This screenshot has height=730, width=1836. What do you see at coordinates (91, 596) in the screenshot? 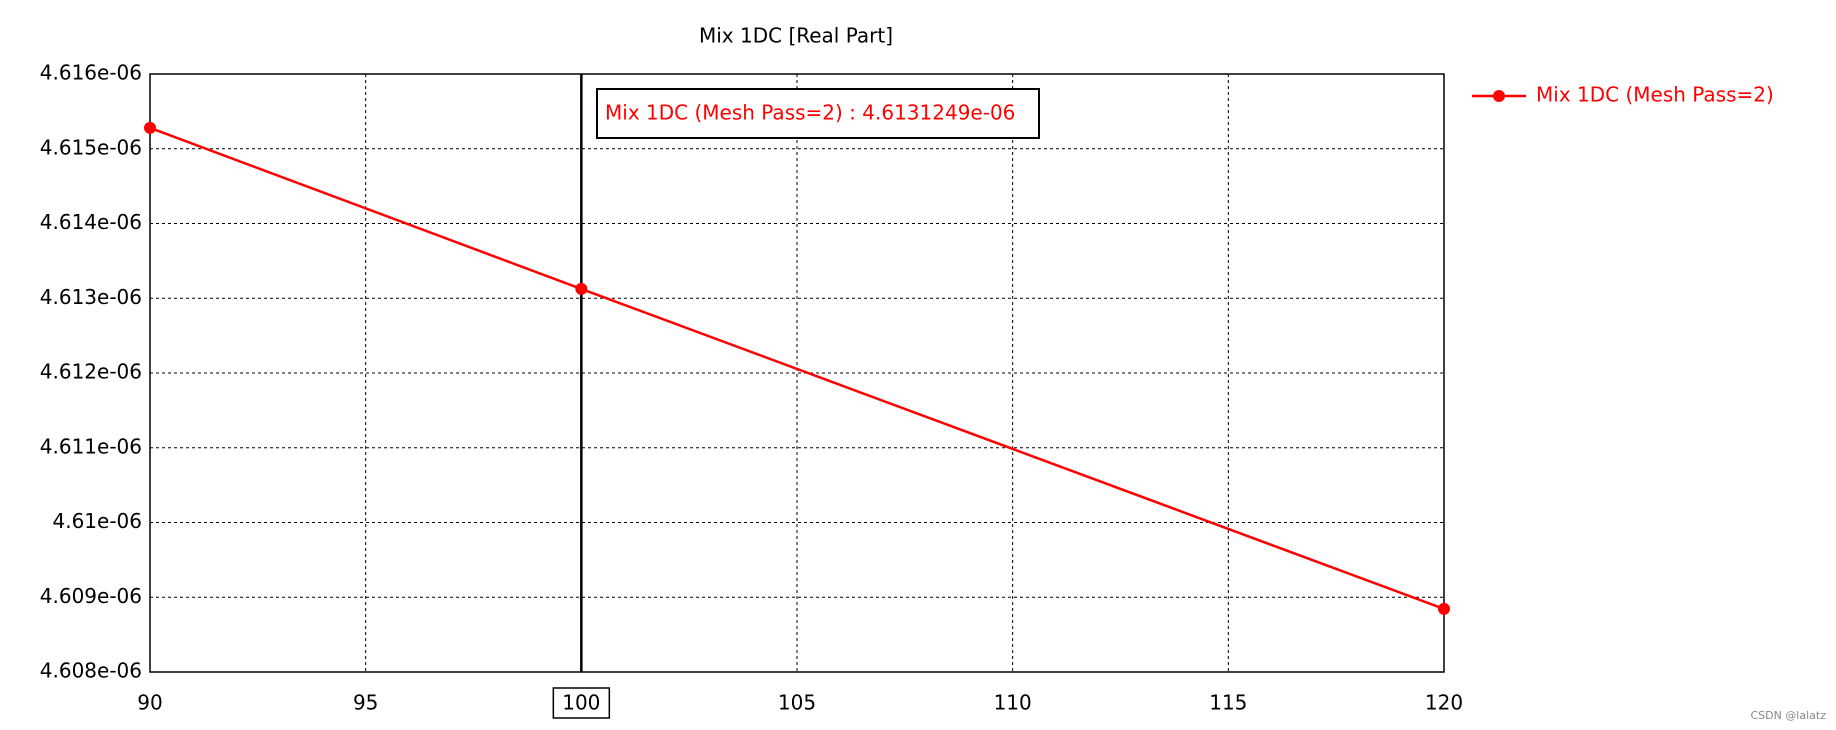
I see `y-tick-label: 4.609e-06` at bounding box center [91, 596].